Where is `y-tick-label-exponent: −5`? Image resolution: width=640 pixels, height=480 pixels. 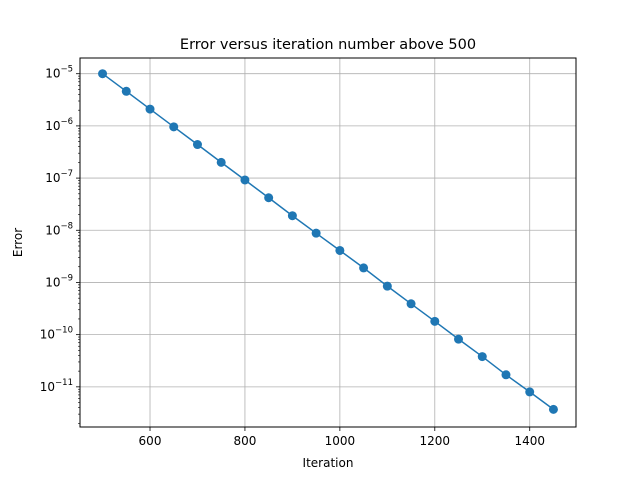 y-tick-label-exponent: −5 is located at coordinates (66, 70).